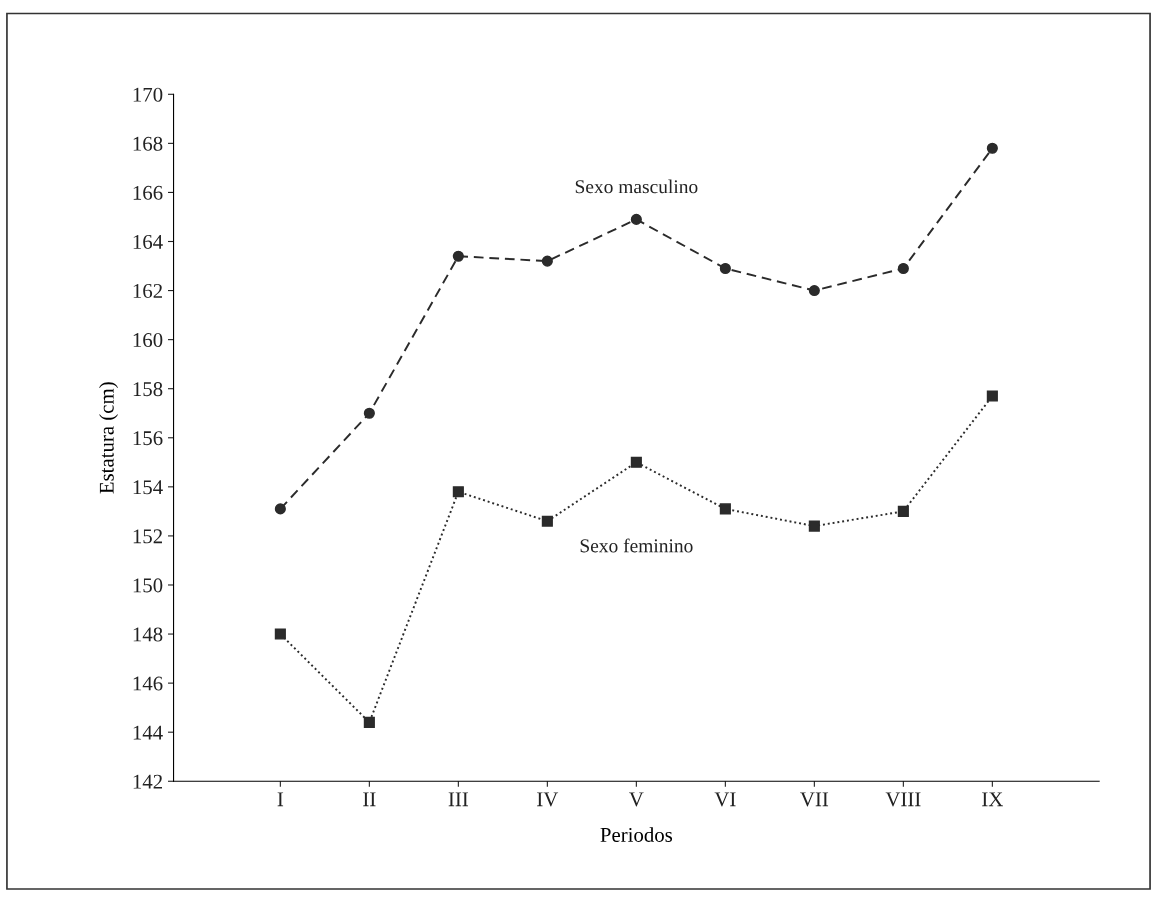 The width and height of the screenshot is (1157, 898). I want to click on y-tick-label: 164, so click(148, 241).